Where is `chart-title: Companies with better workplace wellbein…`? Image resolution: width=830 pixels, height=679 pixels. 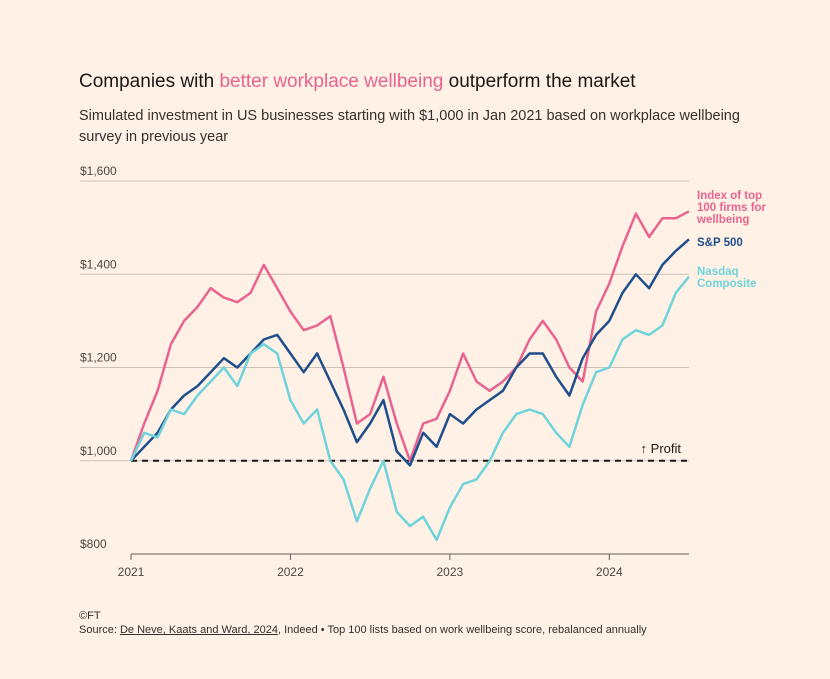
chart-title: Companies with better workplace wellbein… is located at coordinates (357, 82).